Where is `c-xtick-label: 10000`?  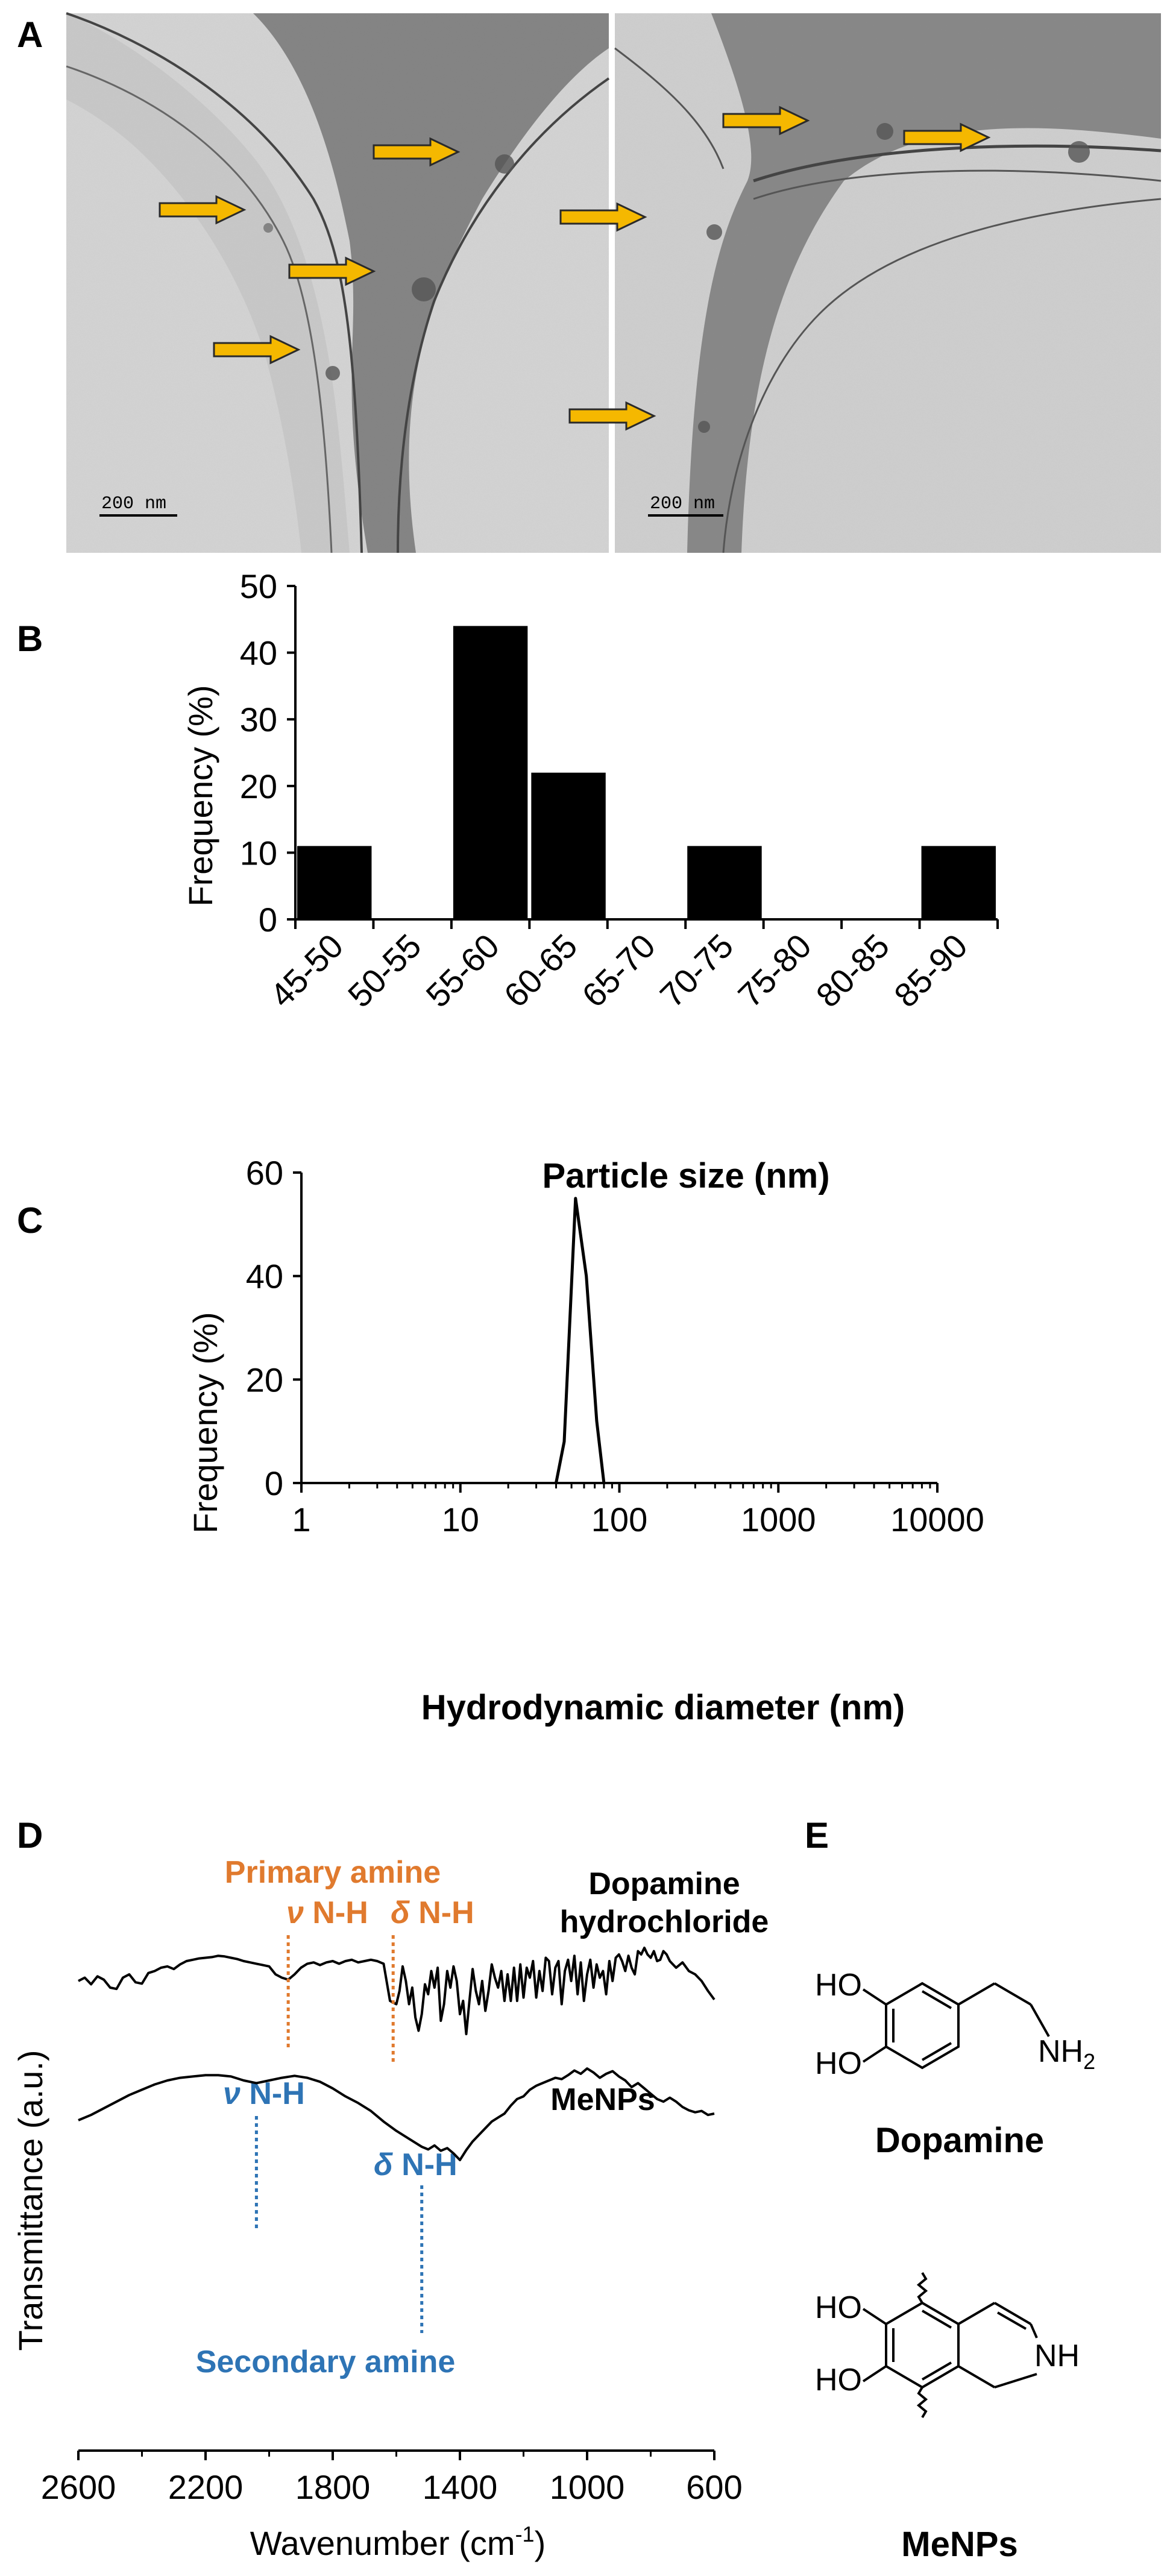 c-xtick-label: 10000 is located at coordinates (937, 1519).